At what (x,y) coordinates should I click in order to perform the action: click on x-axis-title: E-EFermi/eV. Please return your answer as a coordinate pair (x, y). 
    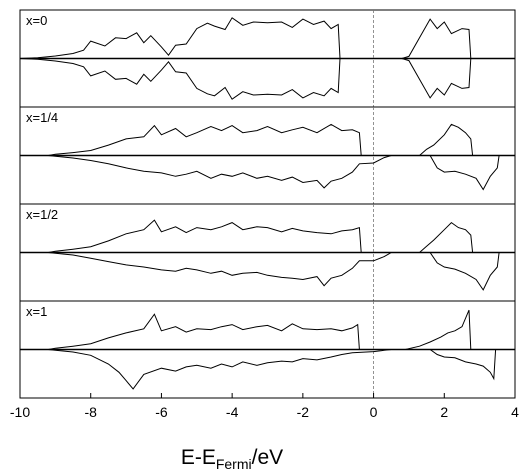
    Looking at the image, I should click on (232, 459).